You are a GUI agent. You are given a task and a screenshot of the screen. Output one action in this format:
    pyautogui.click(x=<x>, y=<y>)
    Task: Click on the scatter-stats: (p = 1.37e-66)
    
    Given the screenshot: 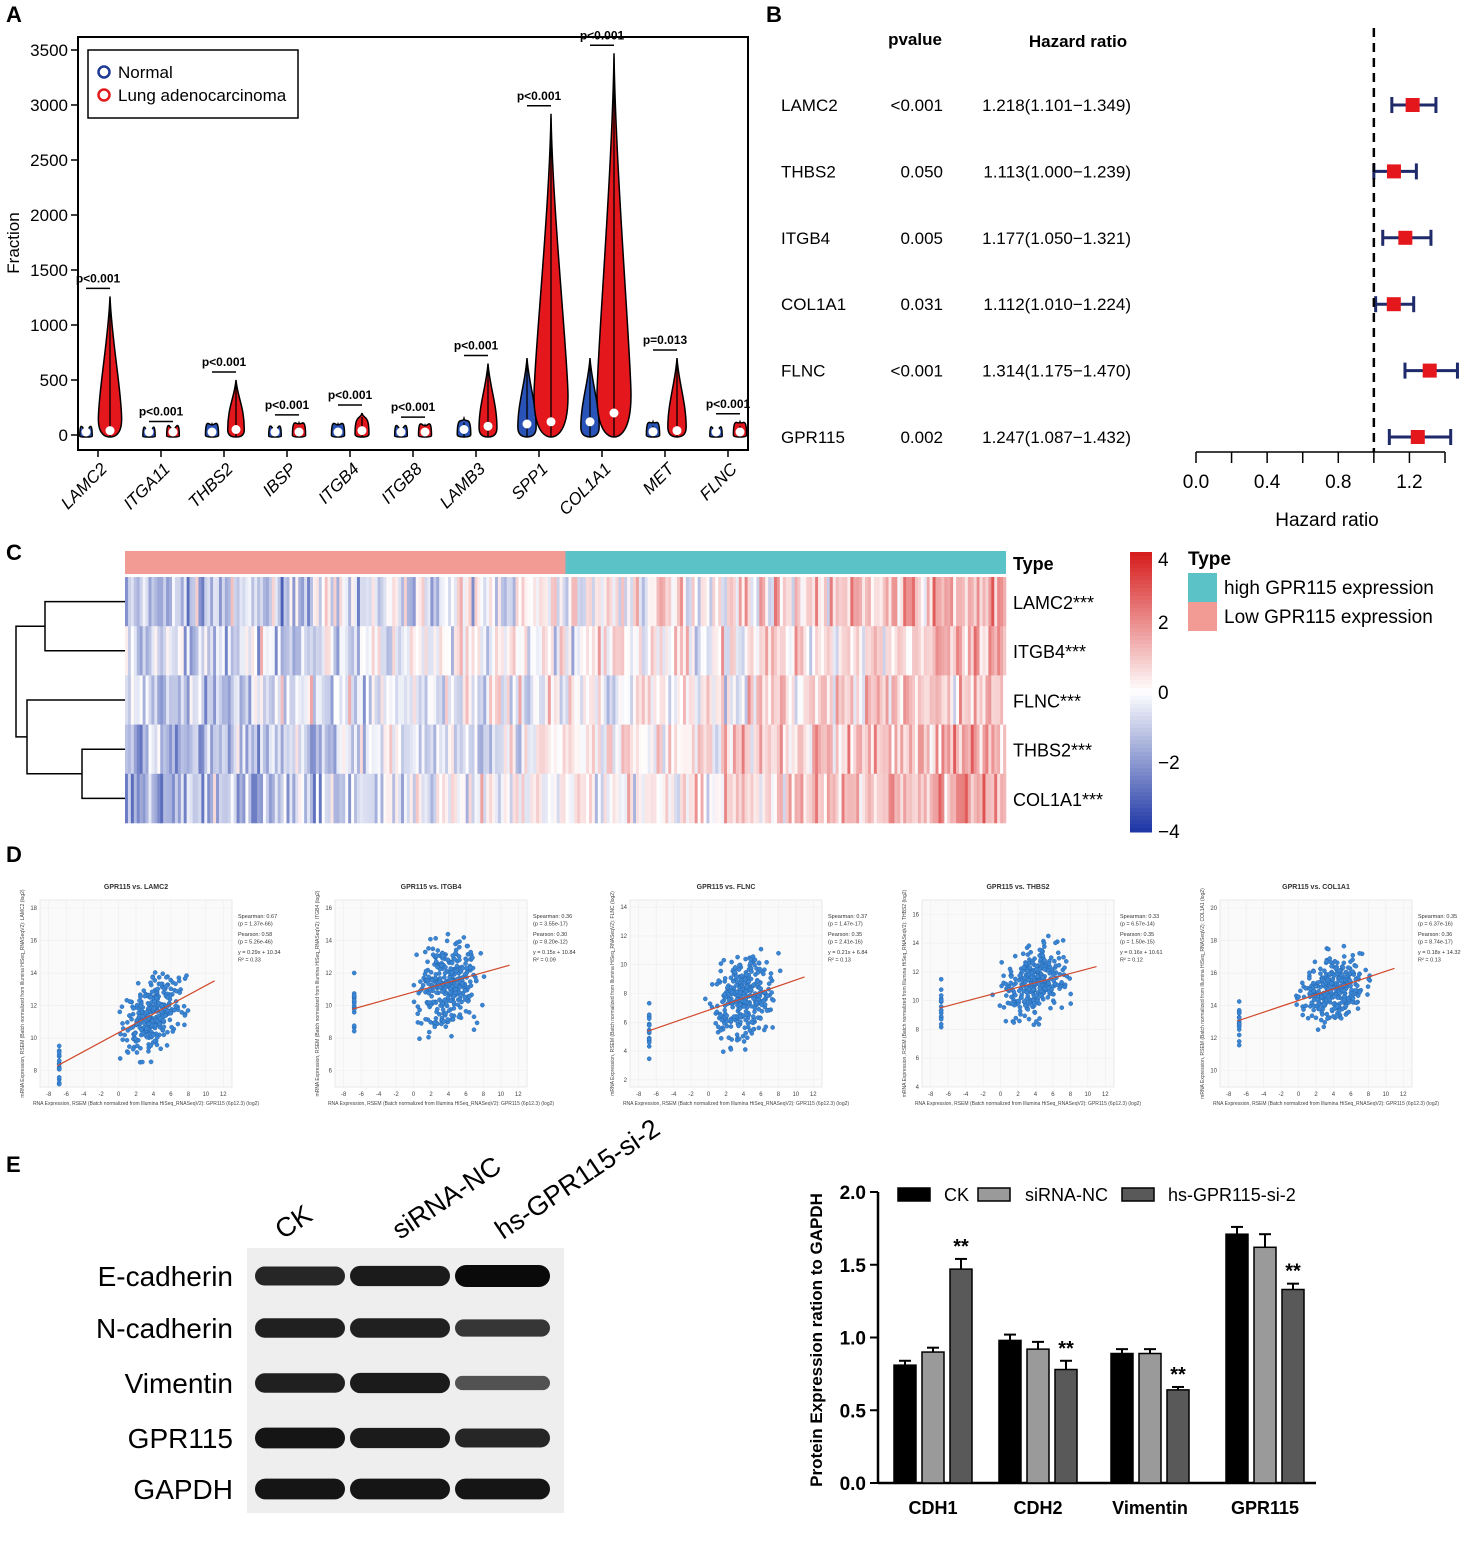 What is the action you would take?
    pyautogui.click(x=255, y=925)
    